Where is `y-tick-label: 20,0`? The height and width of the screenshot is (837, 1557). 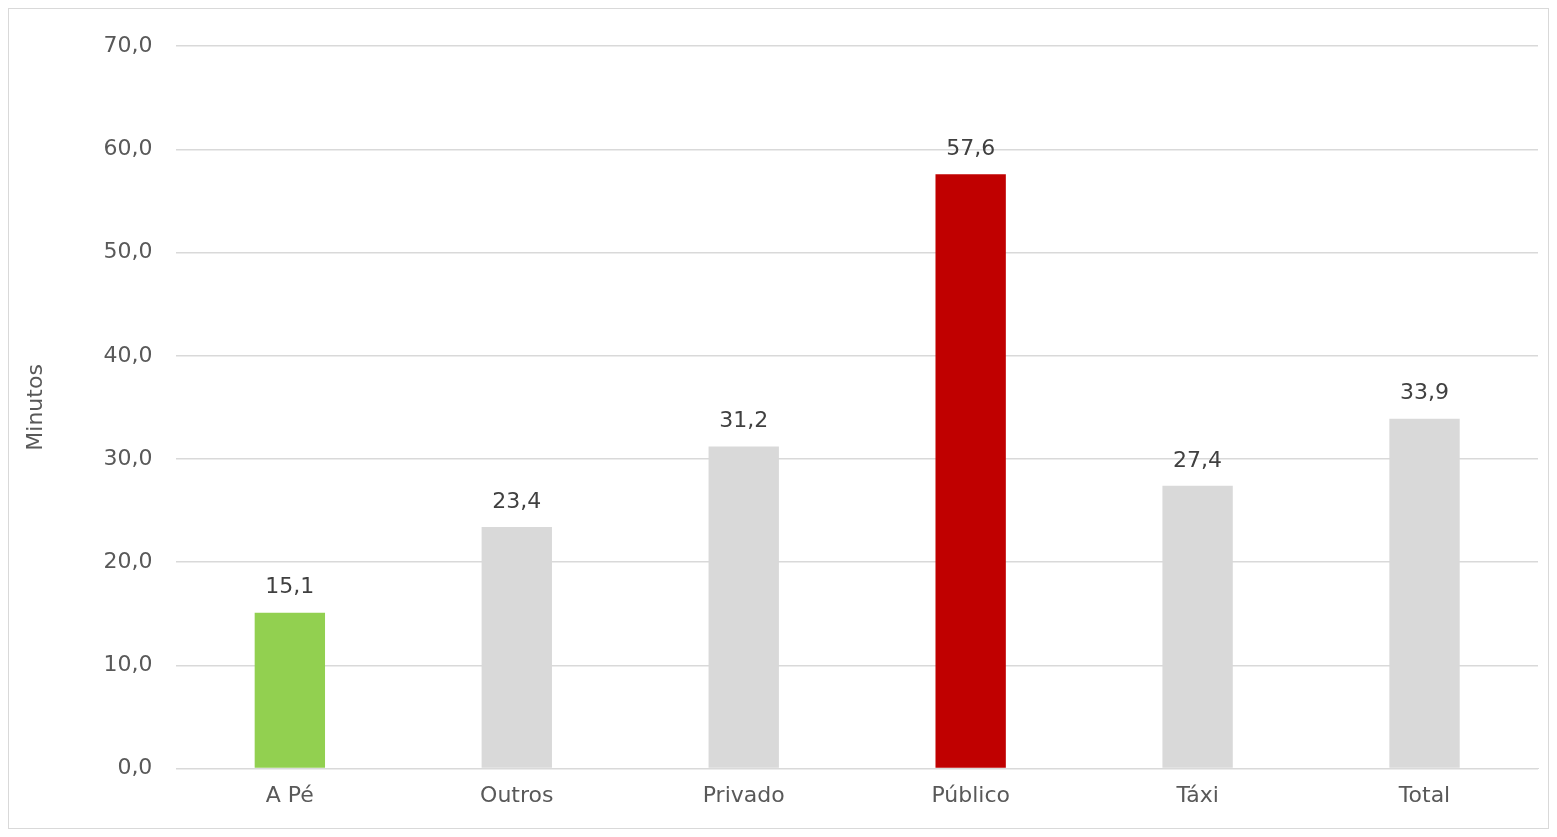 y-tick-label: 20,0 is located at coordinates (128, 560).